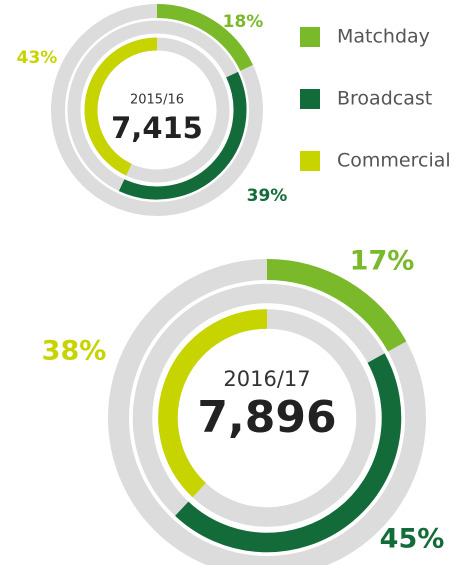  Describe the element at coordinates (383, 37) in the screenshot. I see `legend-label: Matchday` at that location.